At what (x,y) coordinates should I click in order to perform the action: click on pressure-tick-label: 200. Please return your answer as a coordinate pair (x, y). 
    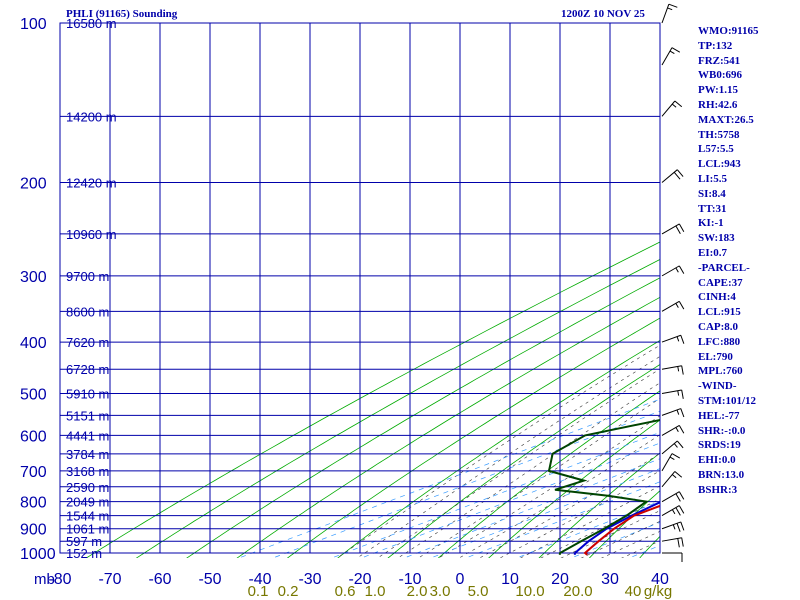
    Looking at the image, I should click on (33, 184).